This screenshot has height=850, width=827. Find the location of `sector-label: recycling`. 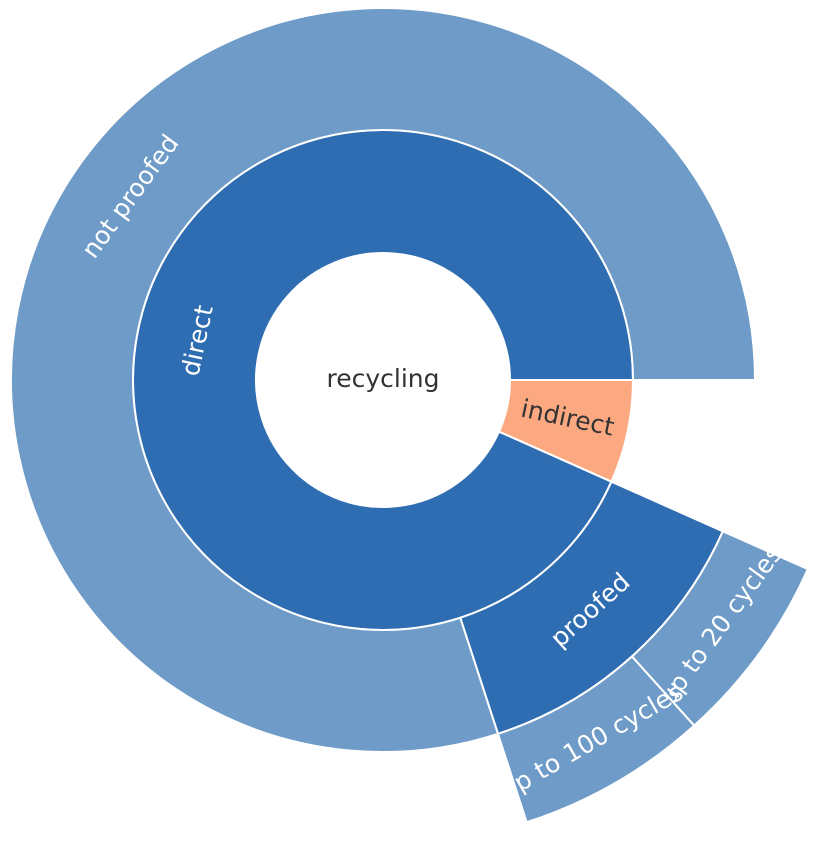

sector-label: recycling is located at coordinates (382, 378).